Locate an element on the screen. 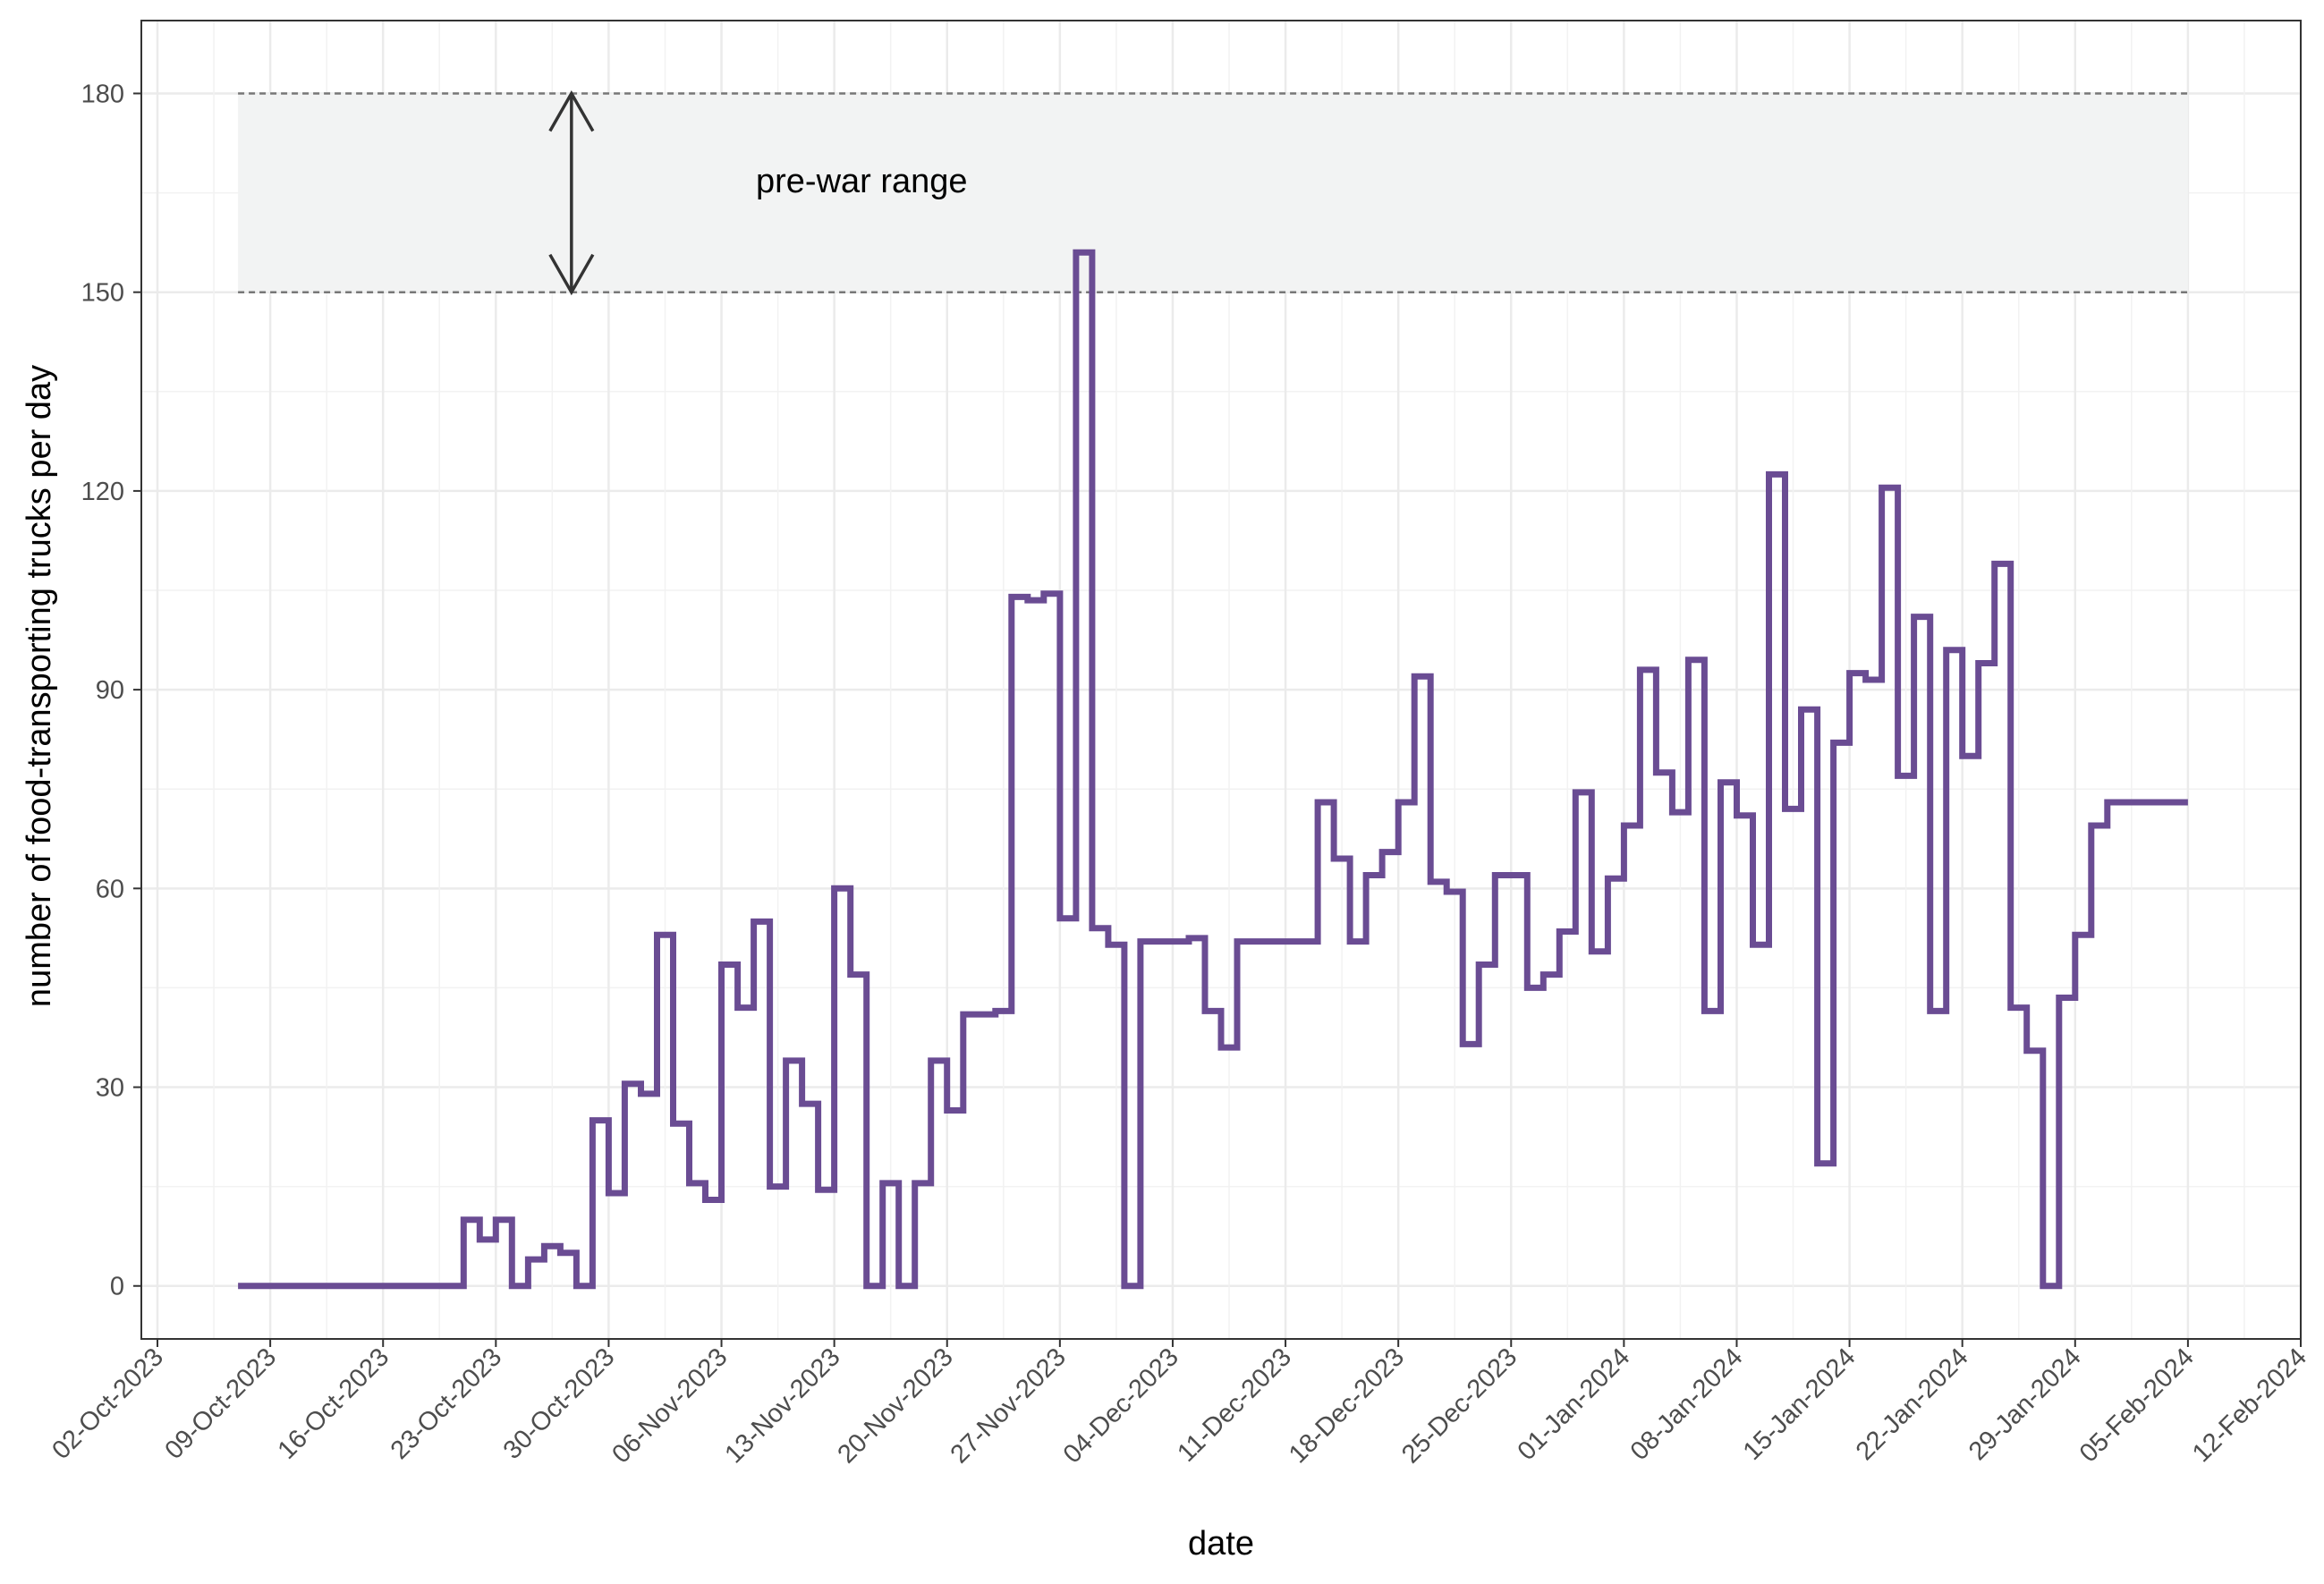 This screenshot has width=2324, height=1584. x-tick-label: 08-Jan-2024 is located at coordinates (1687, 1404).